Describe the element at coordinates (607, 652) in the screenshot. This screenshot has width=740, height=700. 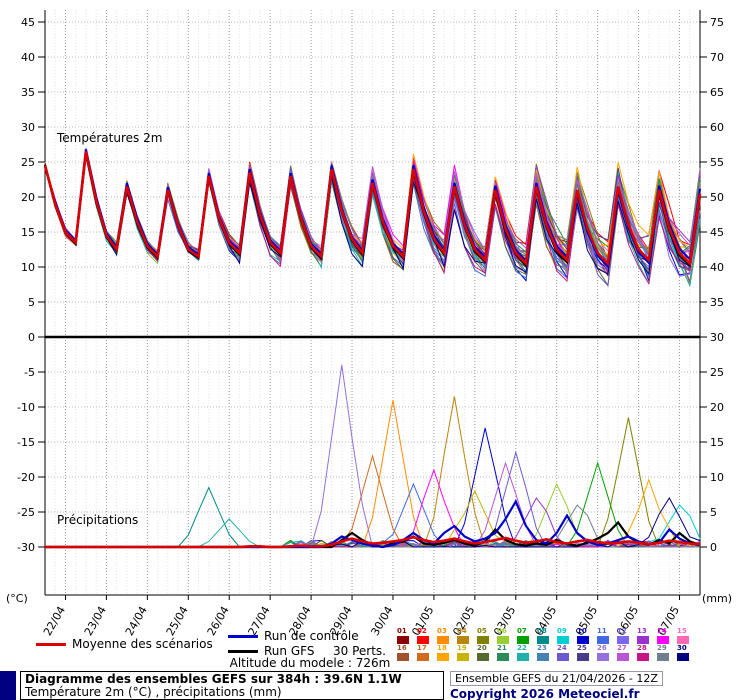
I see `pert-legend-26: 26` at that location.